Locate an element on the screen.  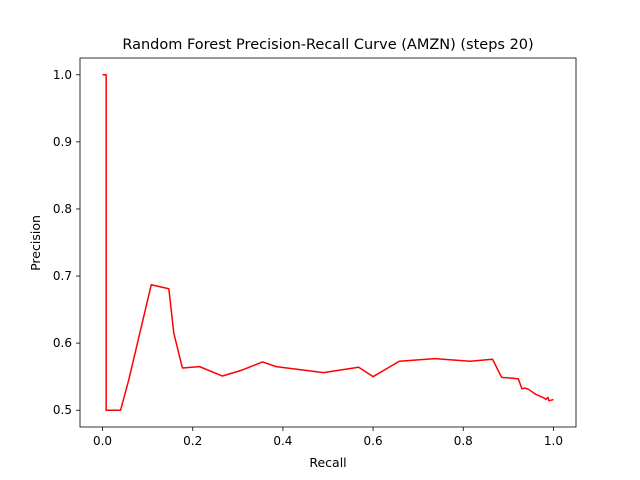
x-axis-label: Recall is located at coordinates (327, 462).